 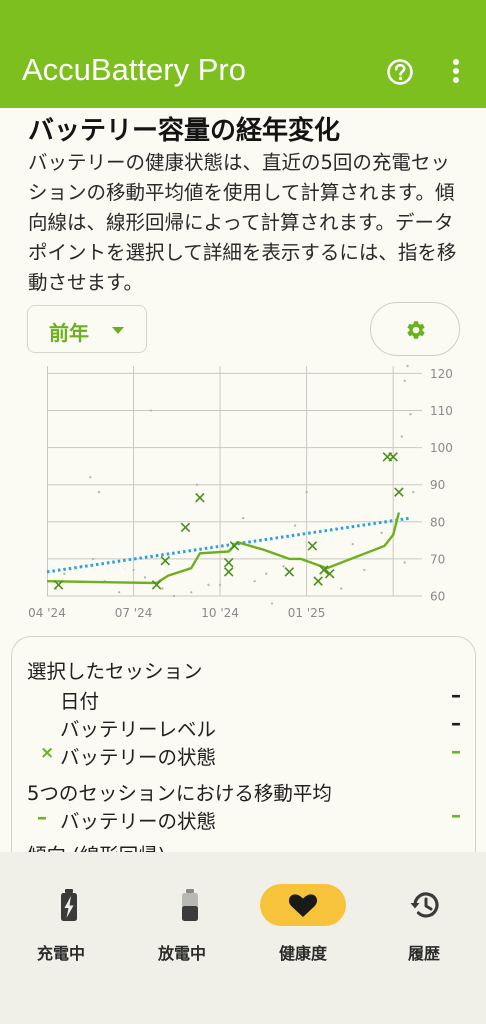 I want to click on nav-item-history: 履歴, so click(x=424, y=920).